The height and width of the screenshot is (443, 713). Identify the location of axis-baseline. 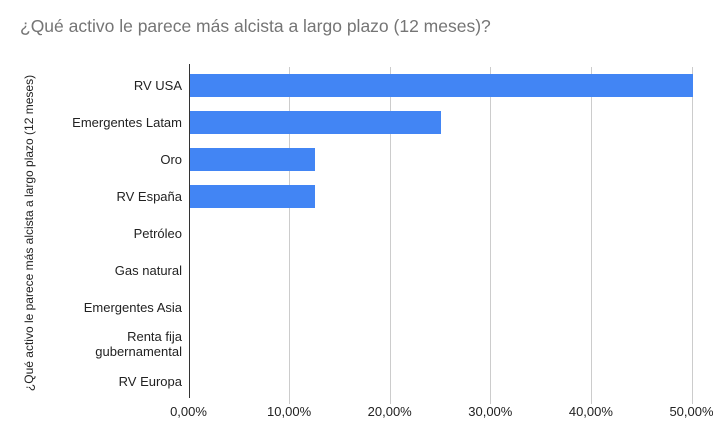
(189, 230).